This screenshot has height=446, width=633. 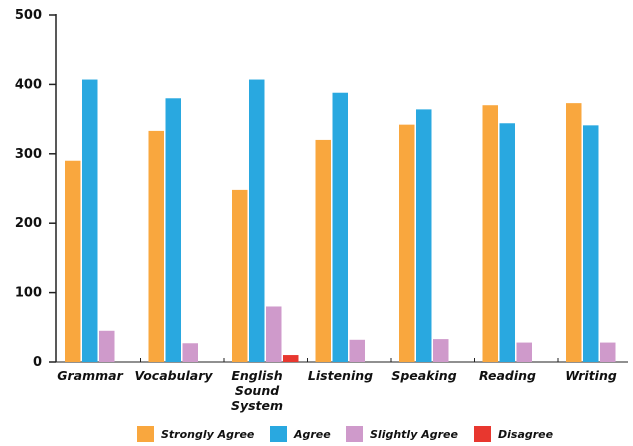 What do you see at coordinates (28, 84) in the screenshot?
I see `y-tick-label: 400` at bounding box center [28, 84].